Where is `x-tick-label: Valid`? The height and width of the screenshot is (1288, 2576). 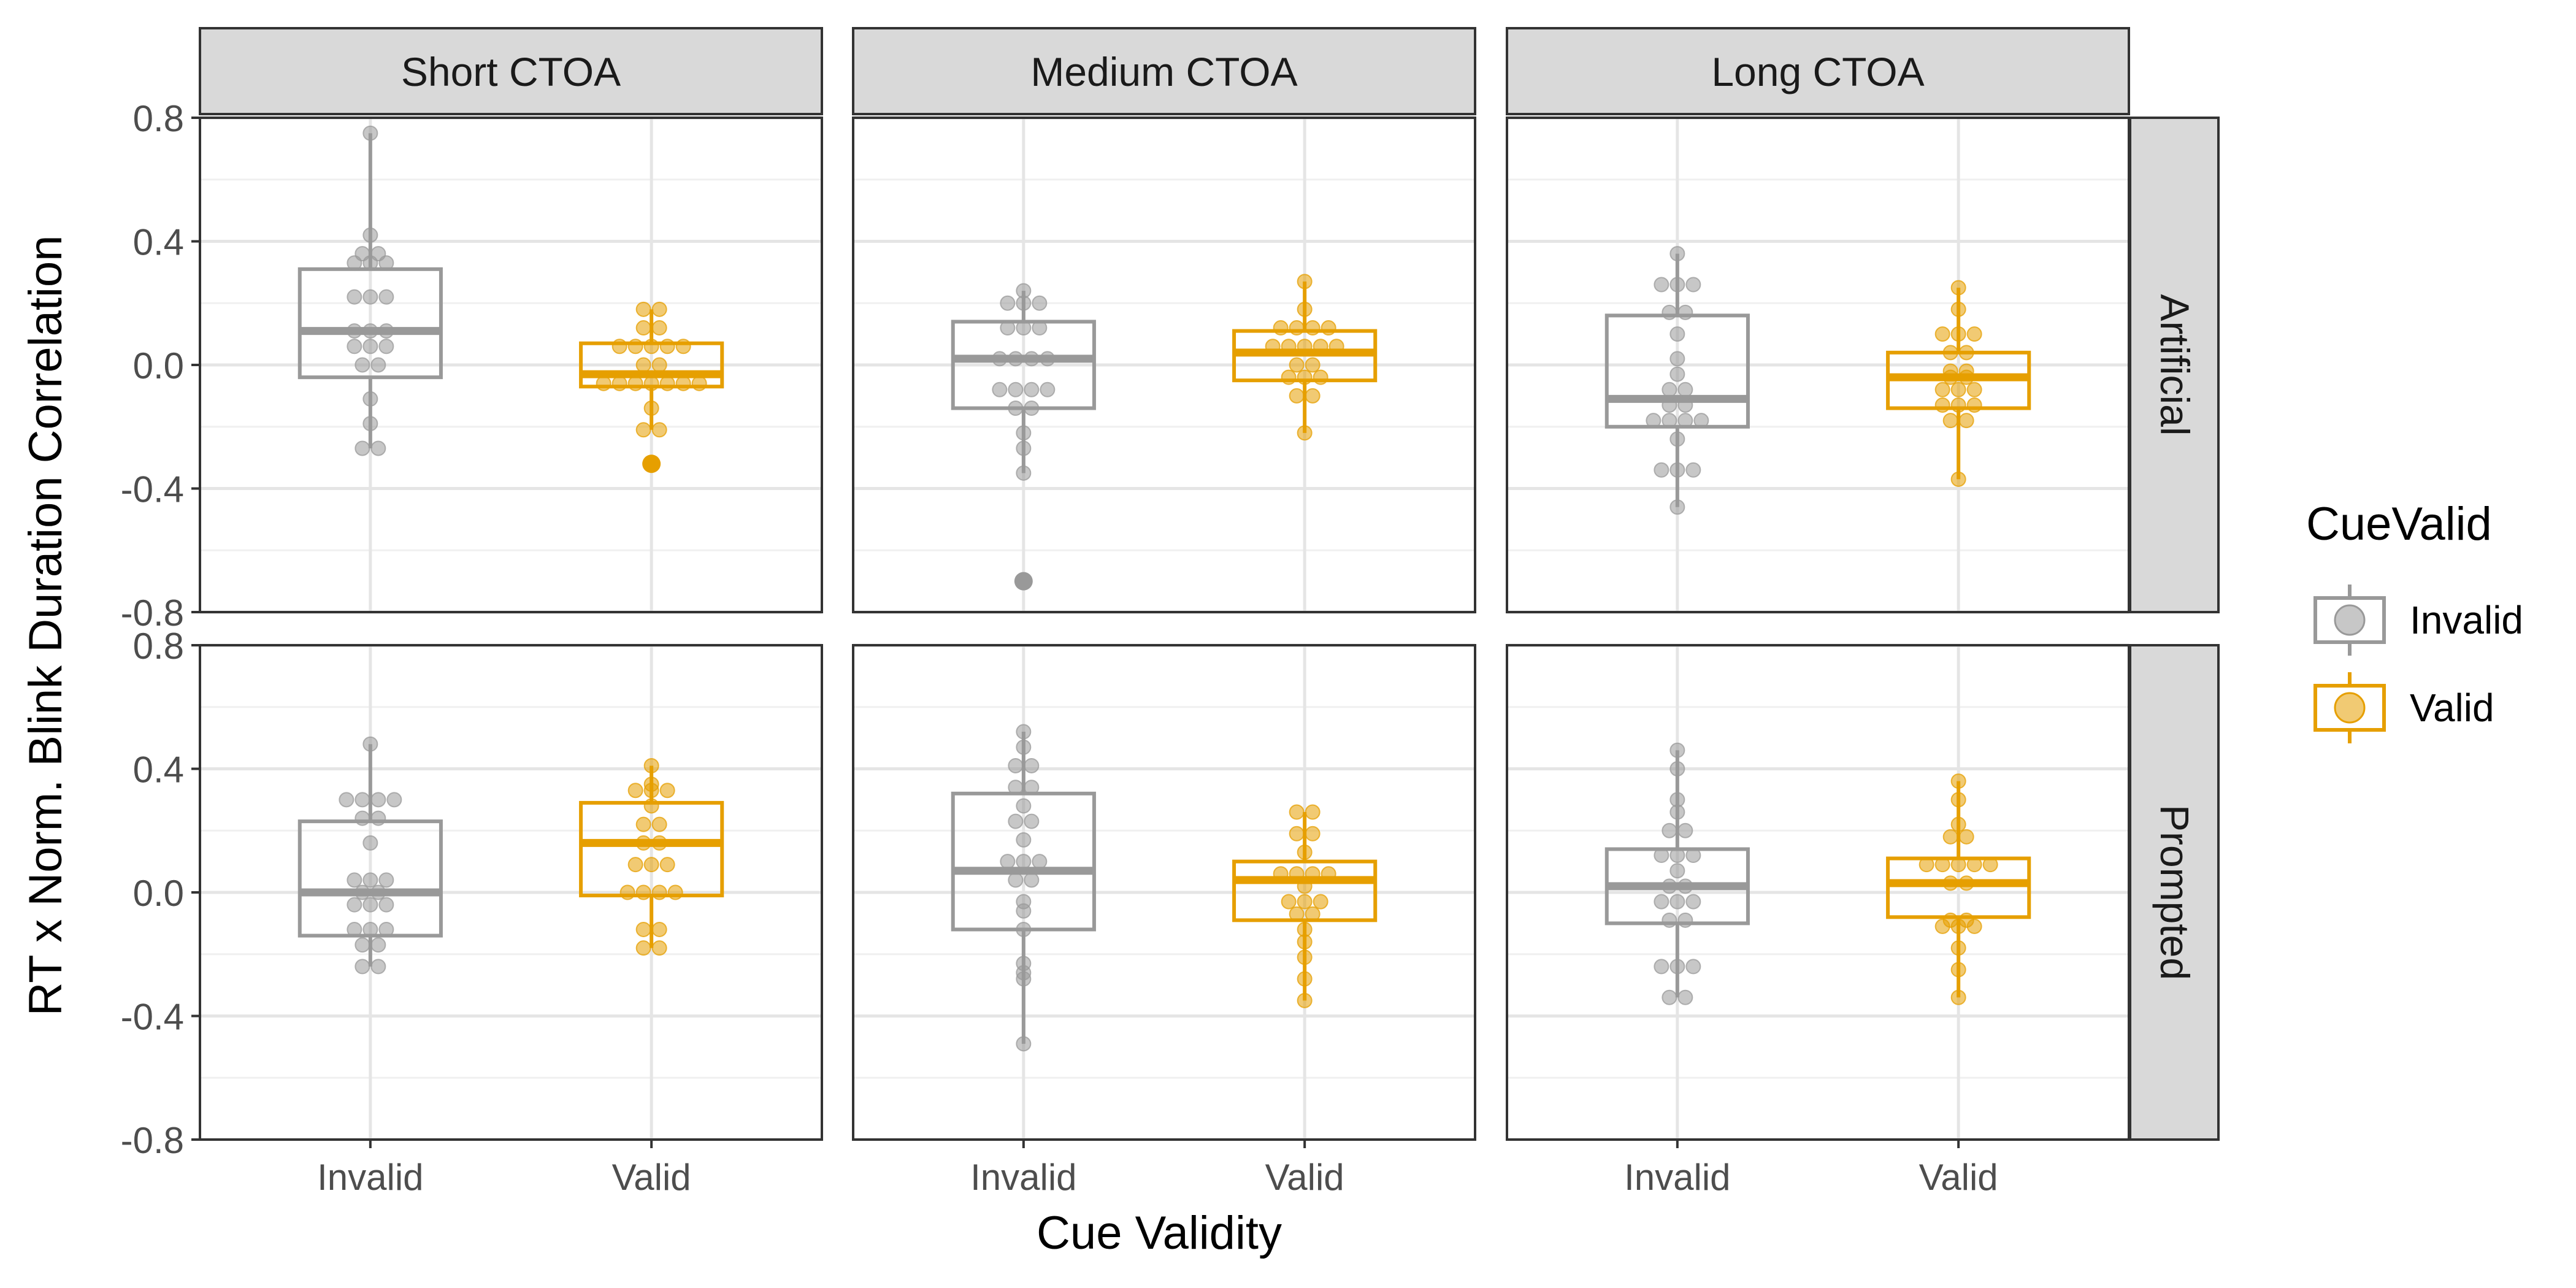
x-tick-label: Valid is located at coordinates (651, 1177).